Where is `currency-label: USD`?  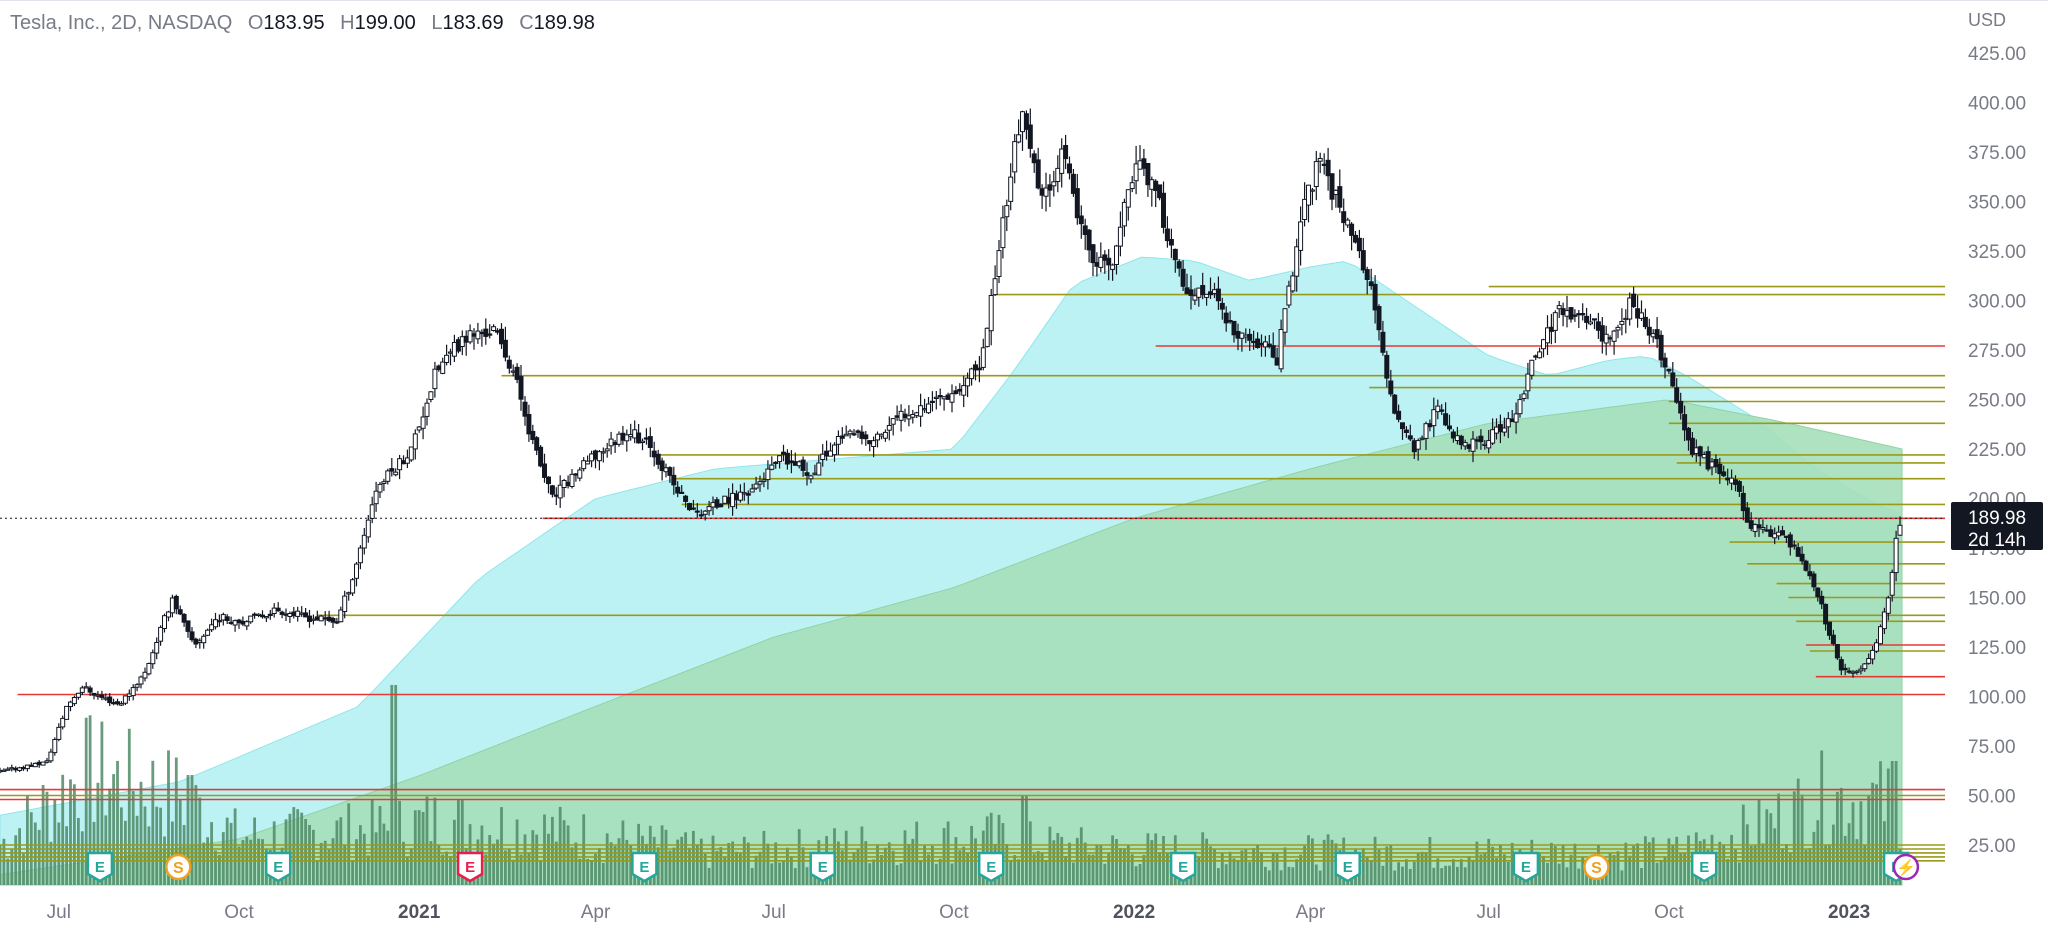 currency-label: USD is located at coordinates (1987, 20).